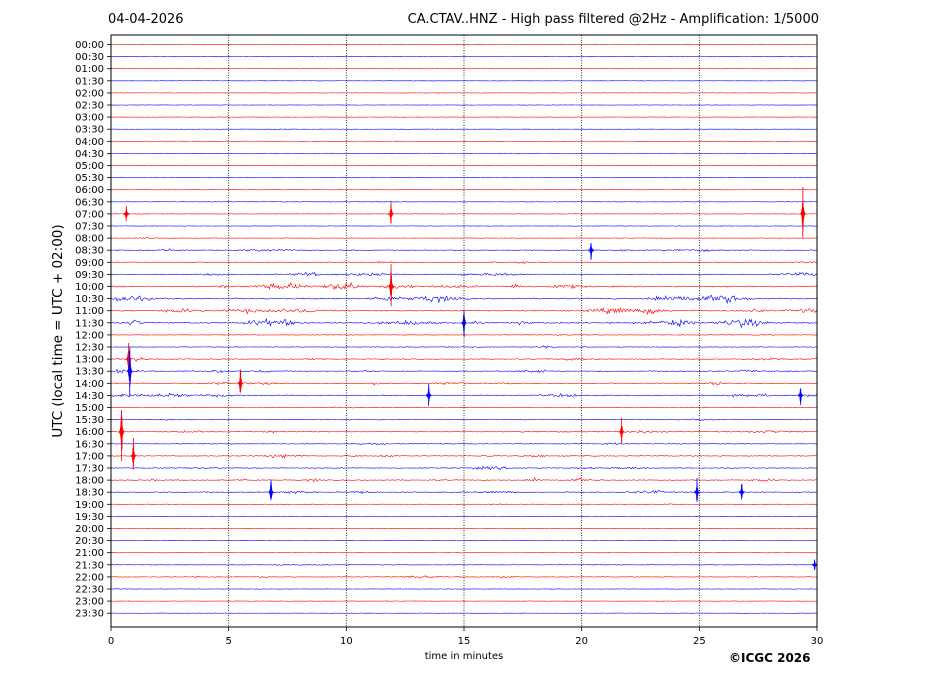  I want to click on y-tick-label: 02:00, so click(89, 93).